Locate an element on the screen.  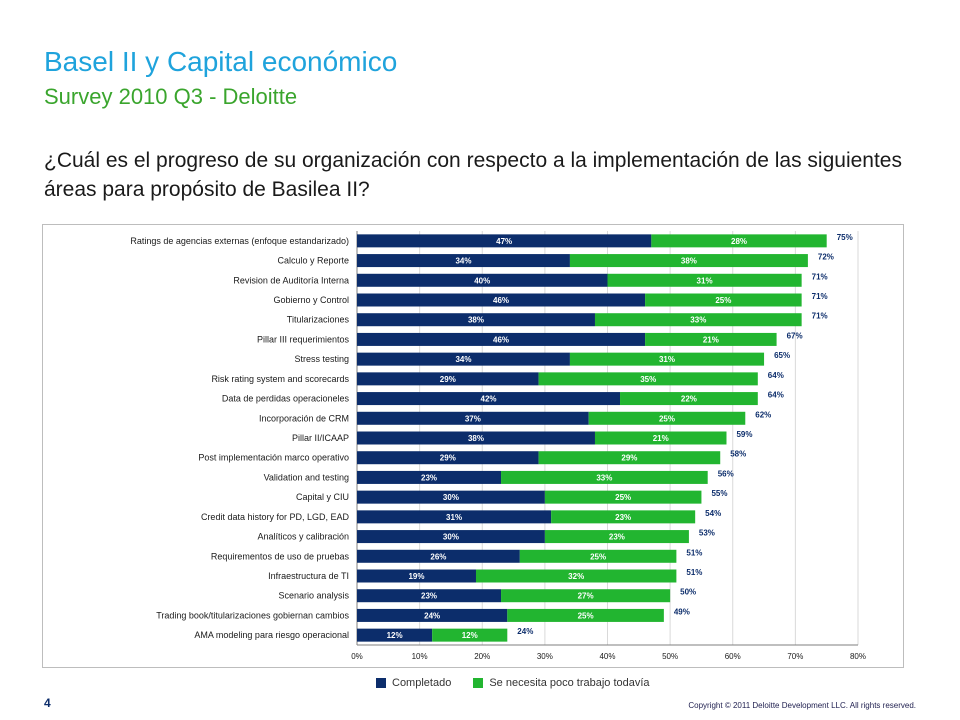
total-label: 67% is located at coordinates (795, 335).